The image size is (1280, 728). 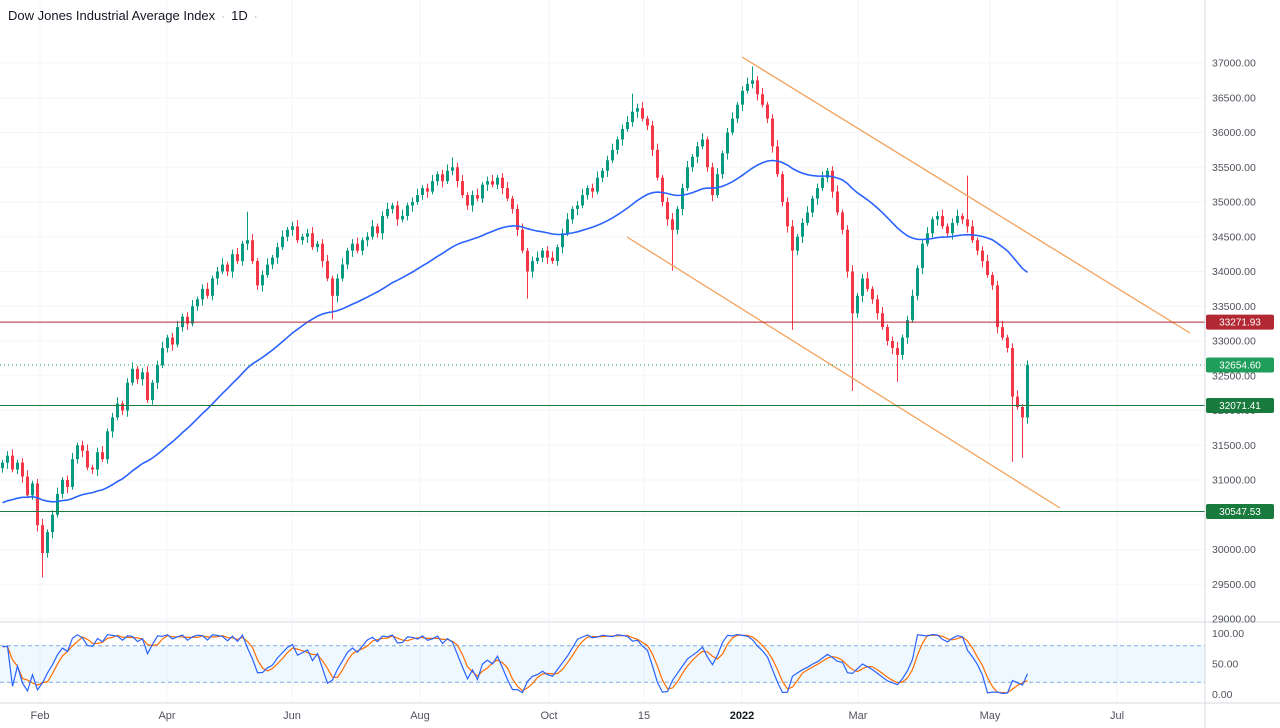 I want to click on price-tick-label: 37000.00, so click(x=1234, y=64).